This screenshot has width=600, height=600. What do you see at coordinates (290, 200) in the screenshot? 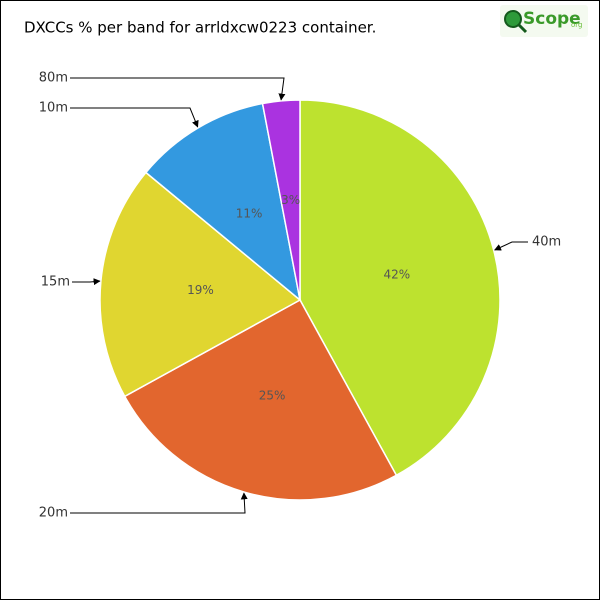
I see `value-label: 3%` at bounding box center [290, 200].